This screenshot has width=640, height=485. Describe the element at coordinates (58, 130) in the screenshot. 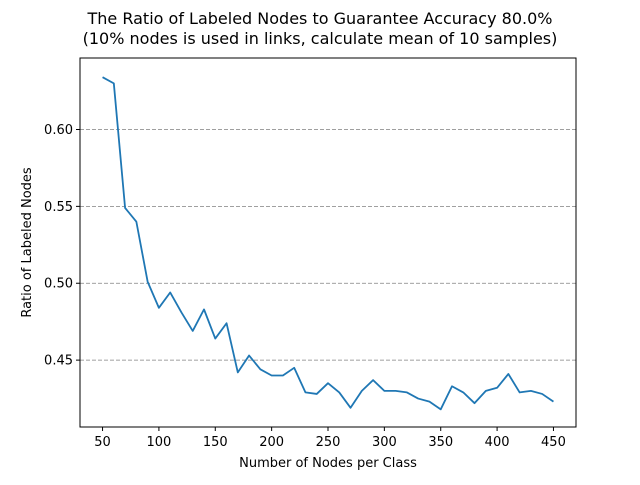

I see `y-tick-label: 0.60` at that location.